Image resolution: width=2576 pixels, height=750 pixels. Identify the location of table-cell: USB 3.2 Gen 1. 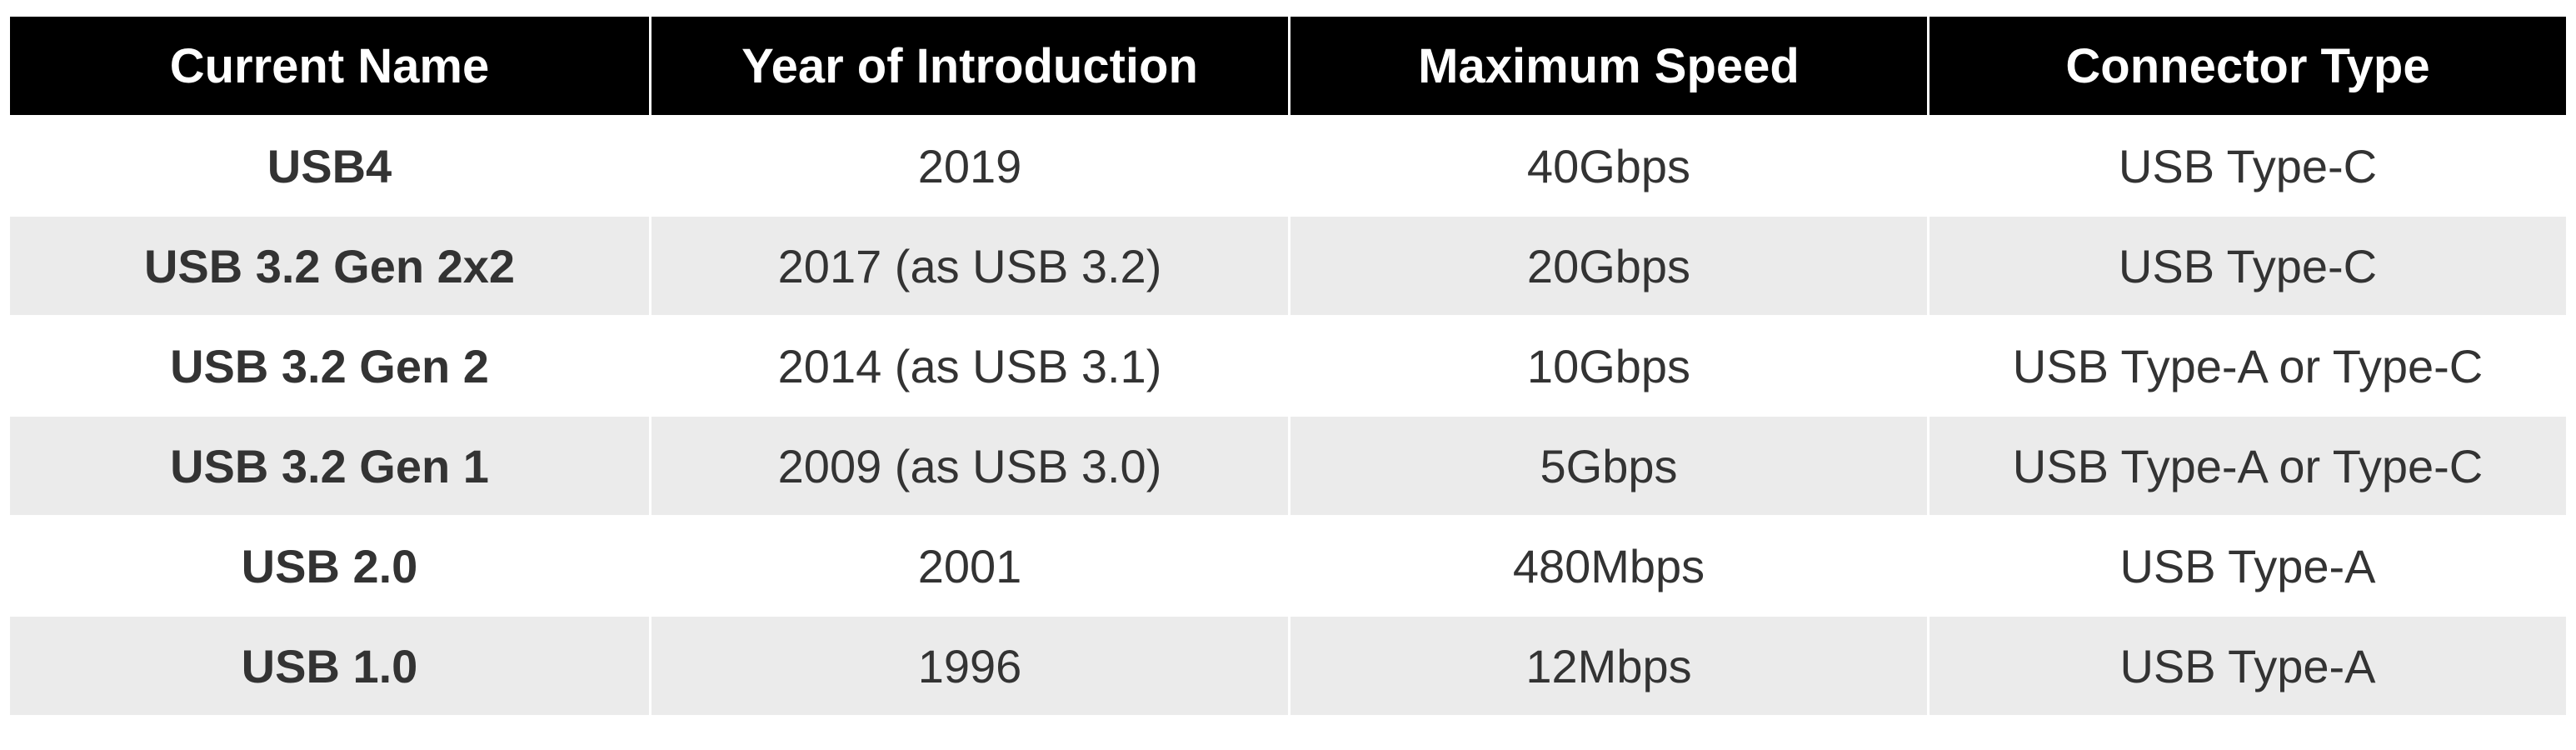
(329, 465).